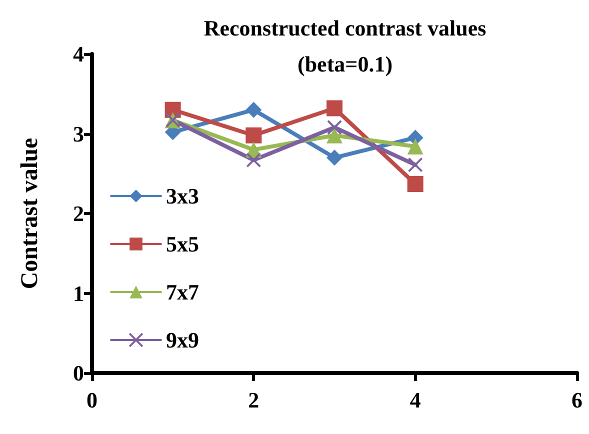  Describe the element at coordinates (78, 213) in the screenshot. I see `y-tick-label: 2` at that location.